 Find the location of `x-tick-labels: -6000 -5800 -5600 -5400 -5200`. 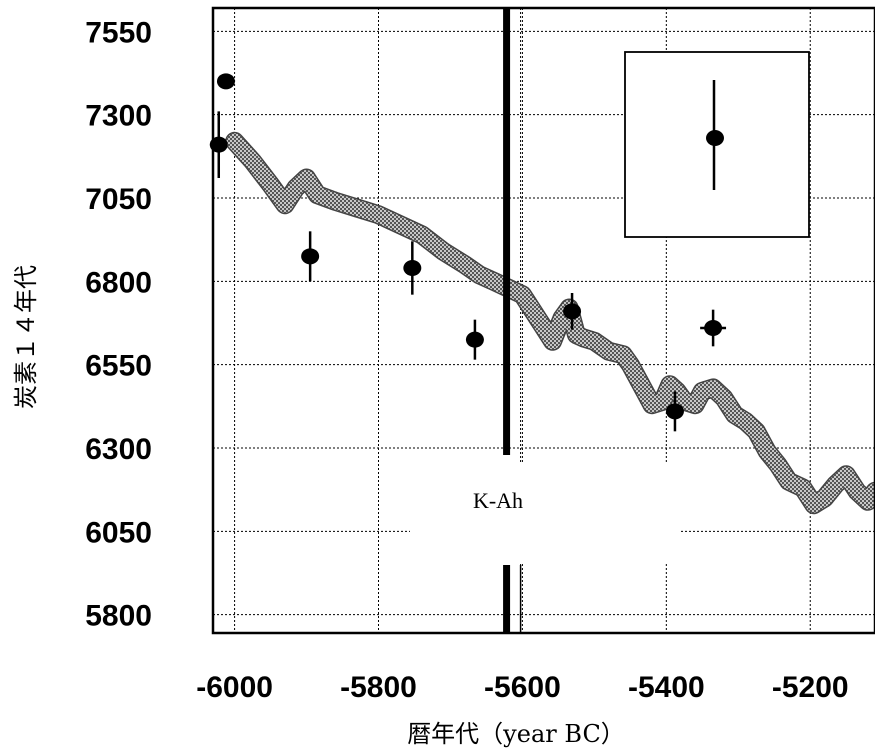

x-tick-labels: -6000 -5800 -5600 -5400 -5200 is located at coordinates (522, 687).